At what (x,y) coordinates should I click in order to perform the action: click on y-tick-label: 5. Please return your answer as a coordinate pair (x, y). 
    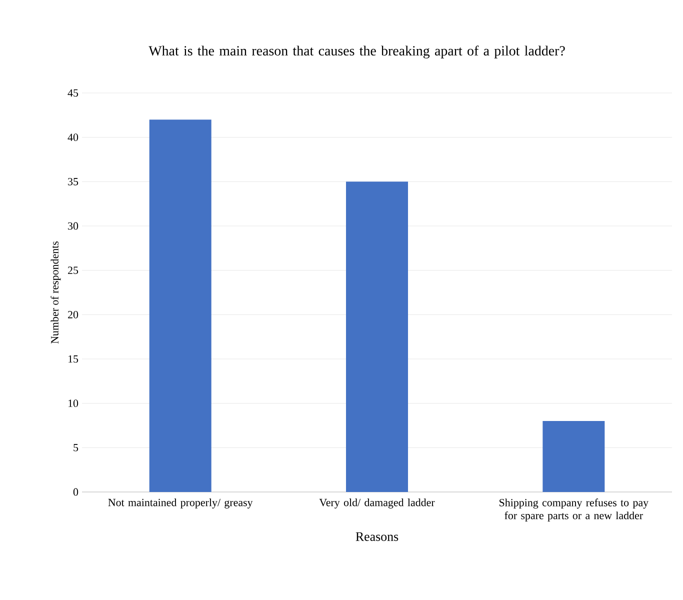
    Looking at the image, I should click on (76, 448).